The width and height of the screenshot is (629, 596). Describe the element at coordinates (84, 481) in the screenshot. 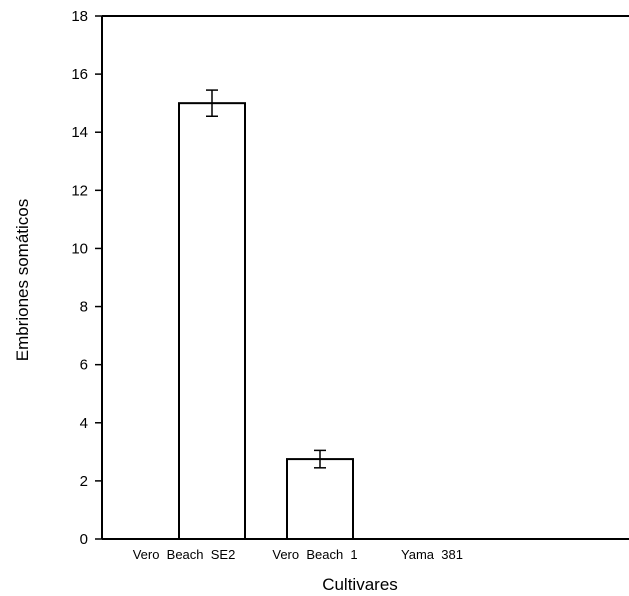

I see `y-tick-label: 2` at that location.